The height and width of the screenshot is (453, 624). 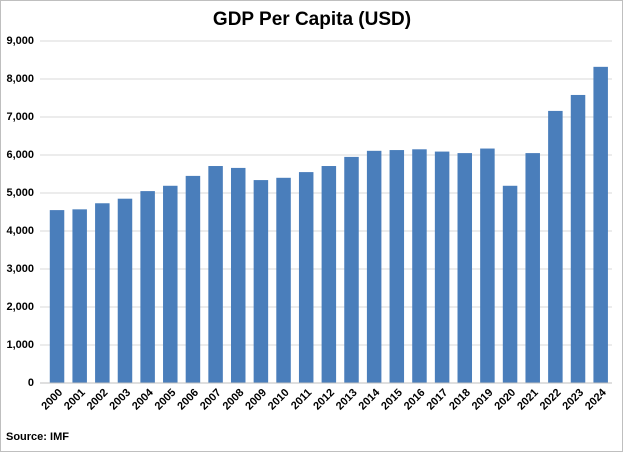 What do you see at coordinates (20, 345) in the screenshot?
I see `y-tick-label: 1,000` at bounding box center [20, 345].